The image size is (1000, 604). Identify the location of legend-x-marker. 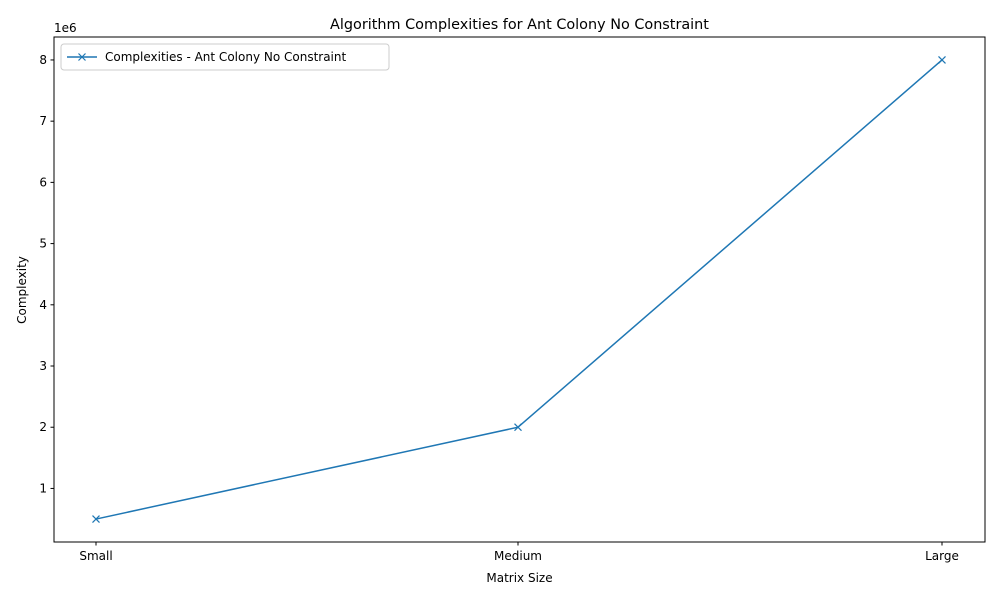
(82, 57).